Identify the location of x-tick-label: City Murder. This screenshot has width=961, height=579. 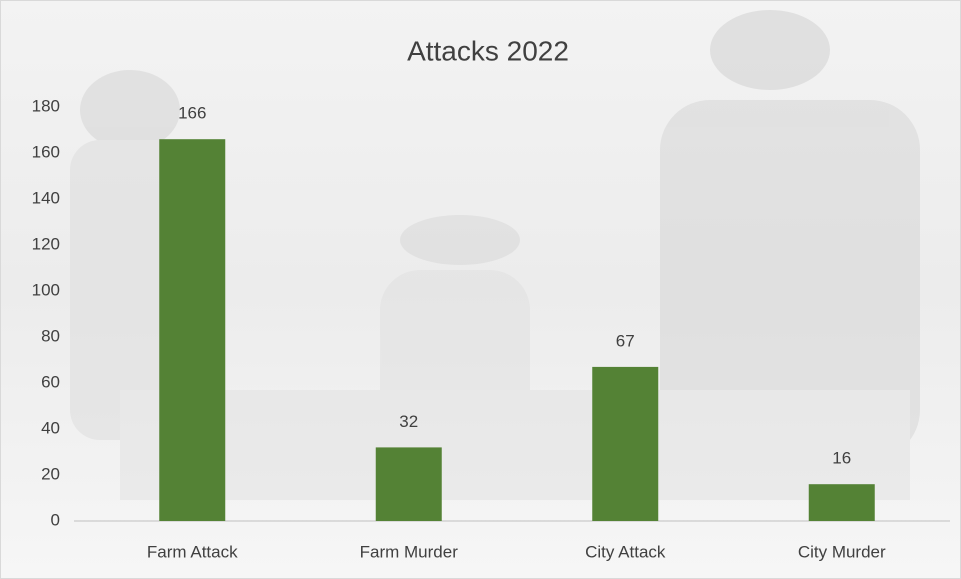
(842, 551).